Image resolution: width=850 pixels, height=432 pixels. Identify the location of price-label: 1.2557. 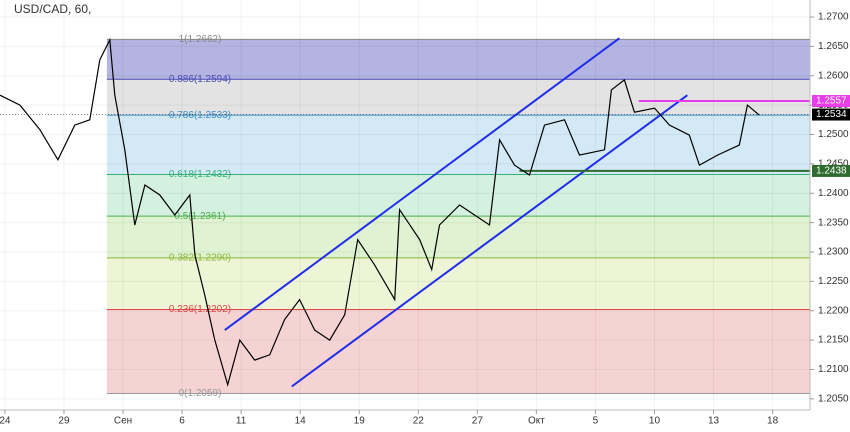
(831, 101).